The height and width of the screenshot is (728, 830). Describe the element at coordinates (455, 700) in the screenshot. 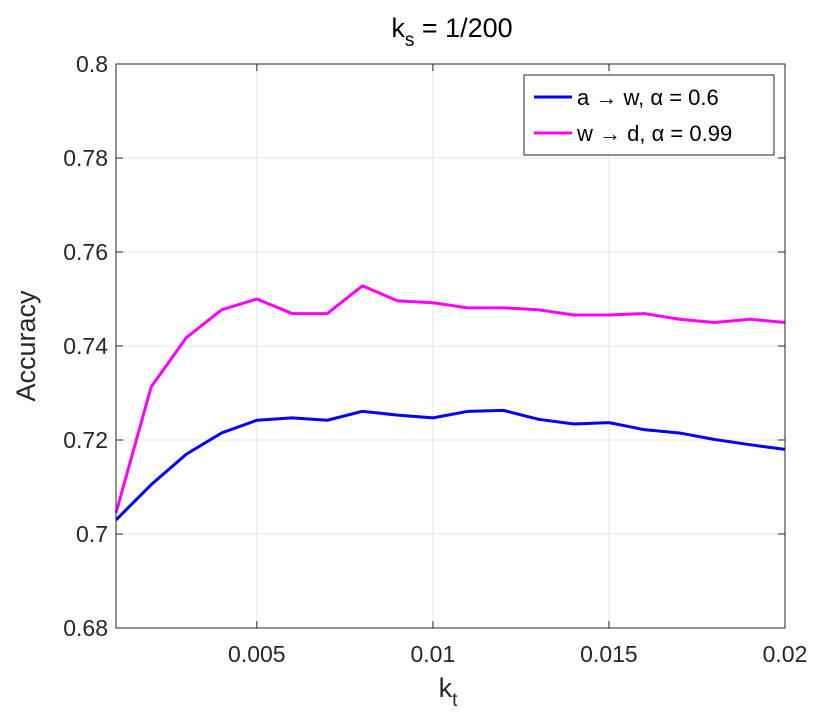

I see `x-axis-title-subscript: t` at that location.